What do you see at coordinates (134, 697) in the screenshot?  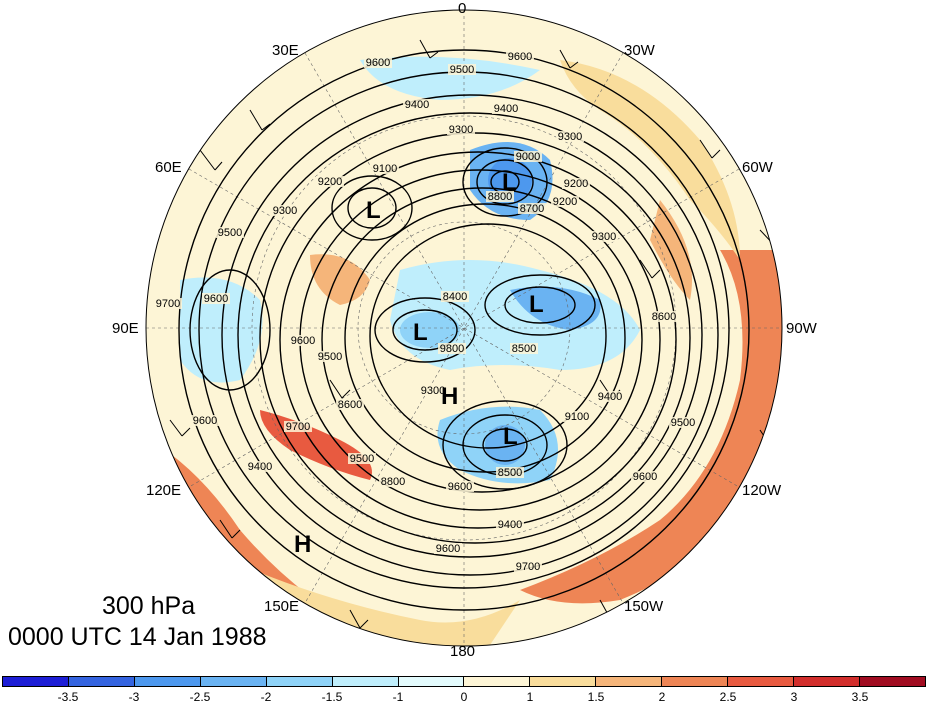 I see `colorbar-tick-label: -3` at bounding box center [134, 697].